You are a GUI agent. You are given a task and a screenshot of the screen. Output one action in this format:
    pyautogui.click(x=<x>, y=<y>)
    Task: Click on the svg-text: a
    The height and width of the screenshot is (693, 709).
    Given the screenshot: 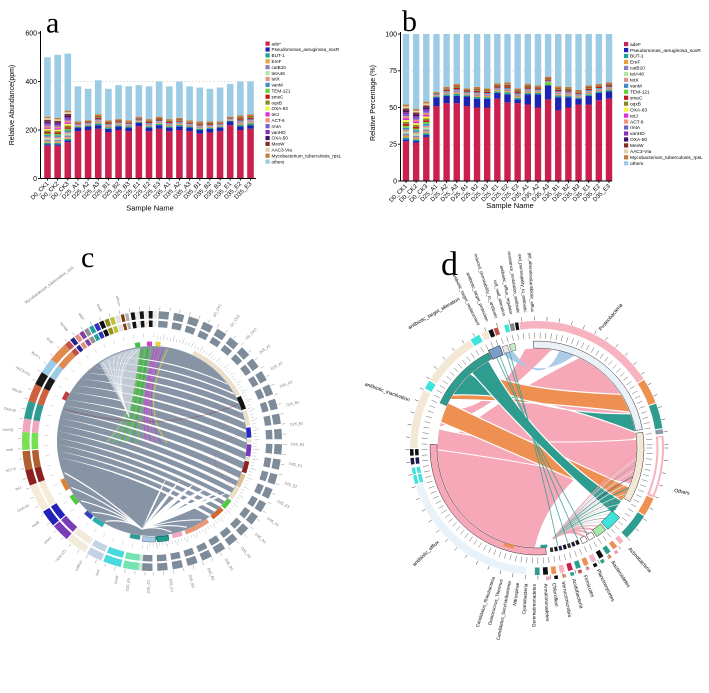 What is the action you would take?
    pyautogui.click(x=52, y=23)
    